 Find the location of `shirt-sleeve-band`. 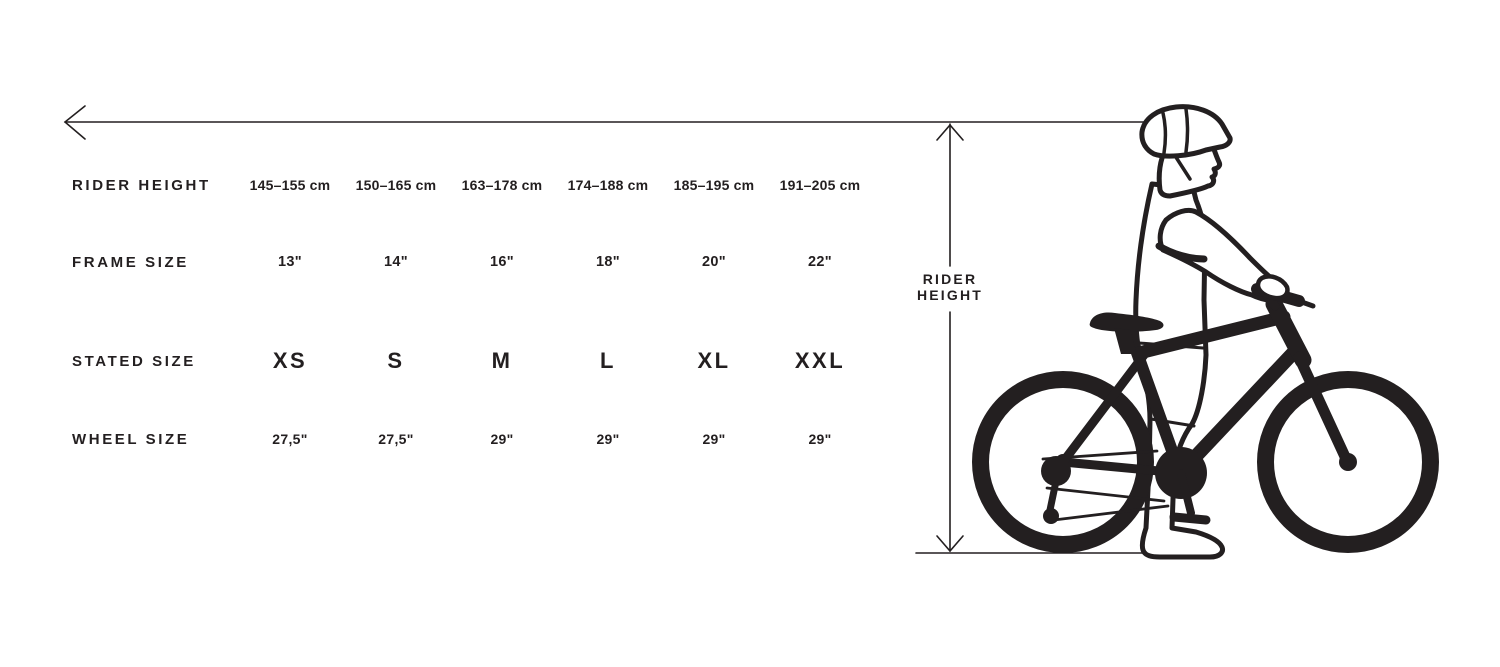

shirt-sleeve-band is located at coordinates (1181, 252).